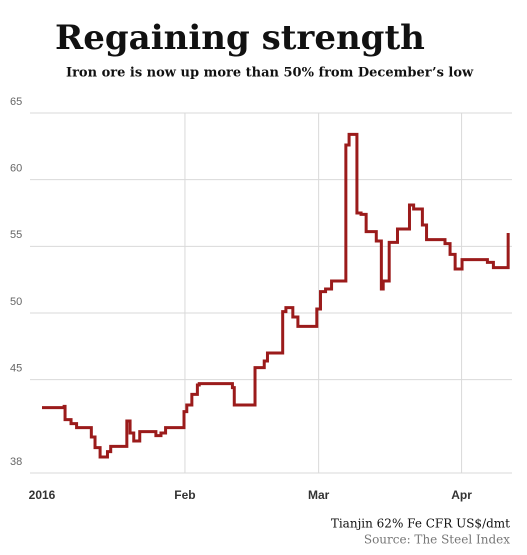 The height and width of the screenshot is (555, 527). I want to click on chart-title: Regaining strength, so click(240, 38).